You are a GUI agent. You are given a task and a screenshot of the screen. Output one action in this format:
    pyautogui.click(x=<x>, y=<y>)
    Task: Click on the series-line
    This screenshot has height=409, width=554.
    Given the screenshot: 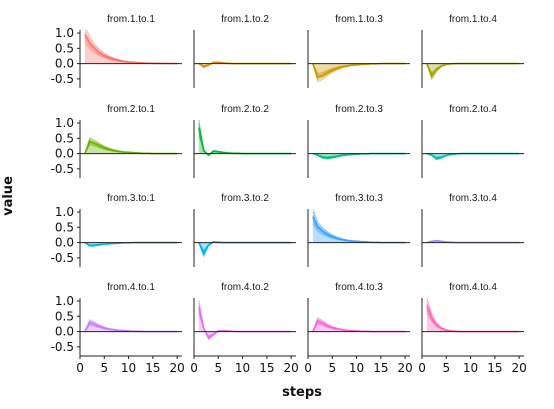 What is the action you would take?
    pyautogui.click(x=245, y=248)
    